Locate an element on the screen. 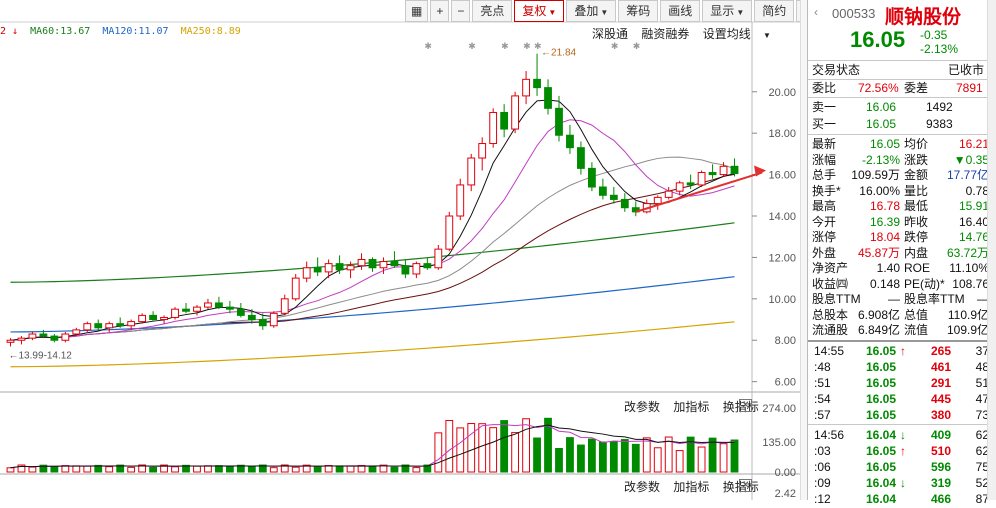 Image resolution: width=996 pixels, height=508 pixels. volume-axis-label: 0.00 is located at coordinates (785, 473).